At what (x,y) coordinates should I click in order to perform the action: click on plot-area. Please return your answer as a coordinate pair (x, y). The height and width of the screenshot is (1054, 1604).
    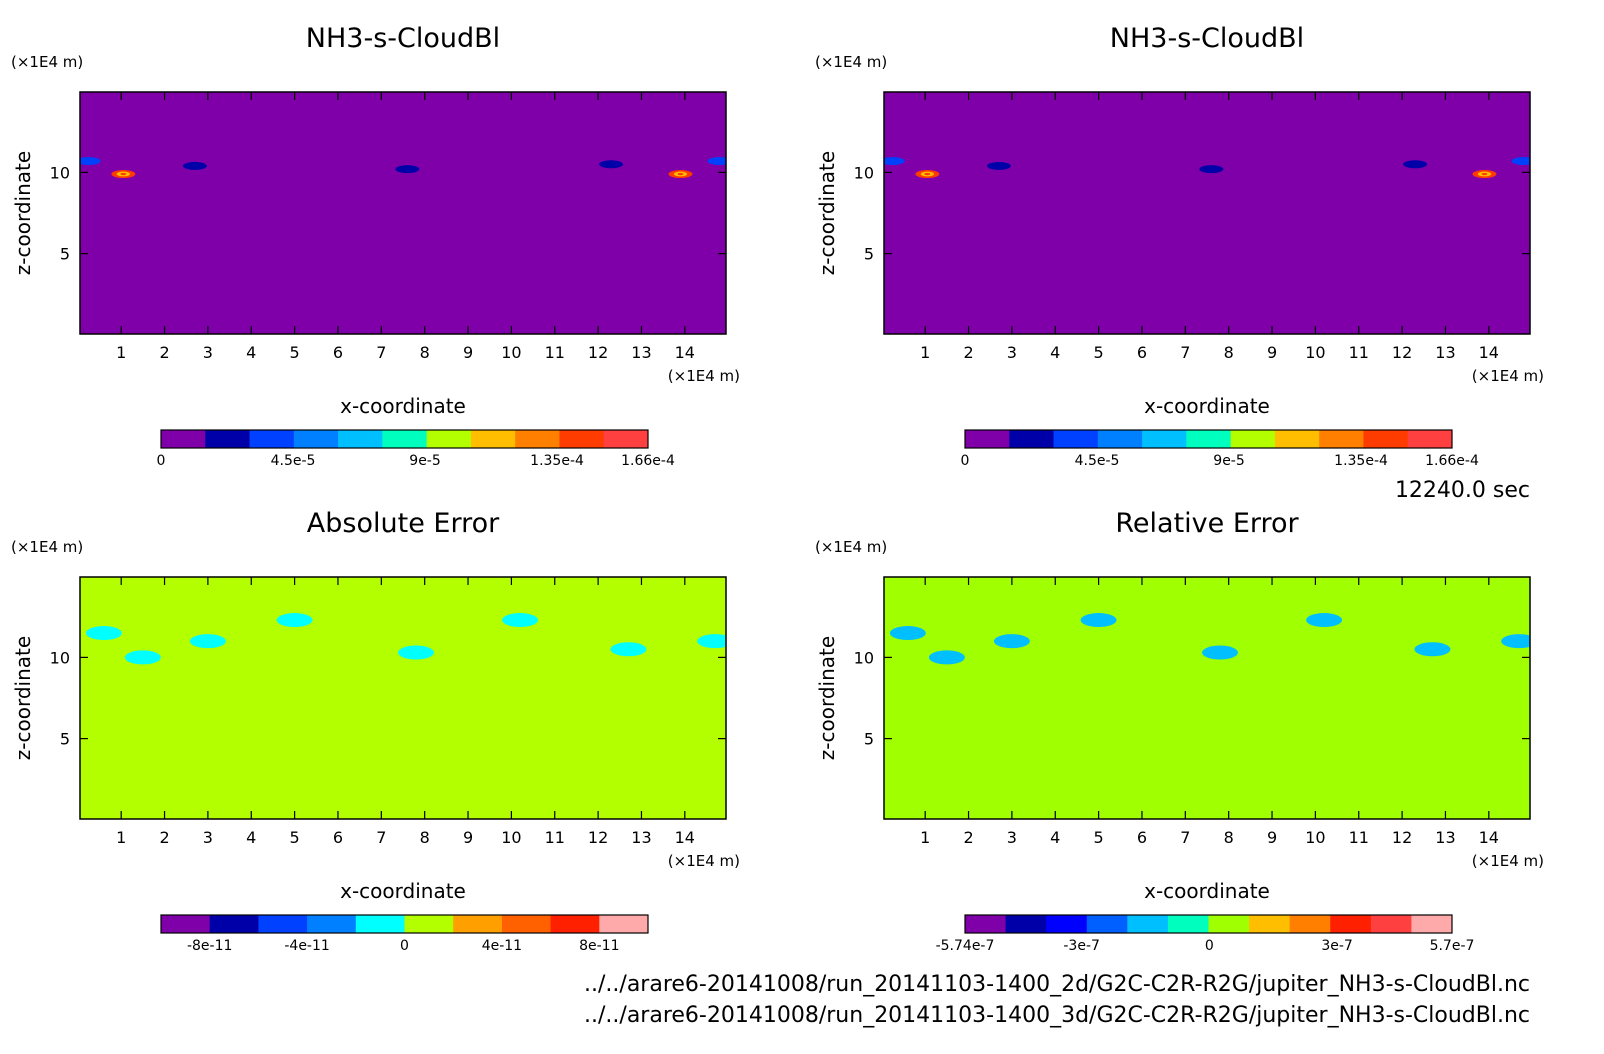
    Looking at the image, I should click on (403, 698).